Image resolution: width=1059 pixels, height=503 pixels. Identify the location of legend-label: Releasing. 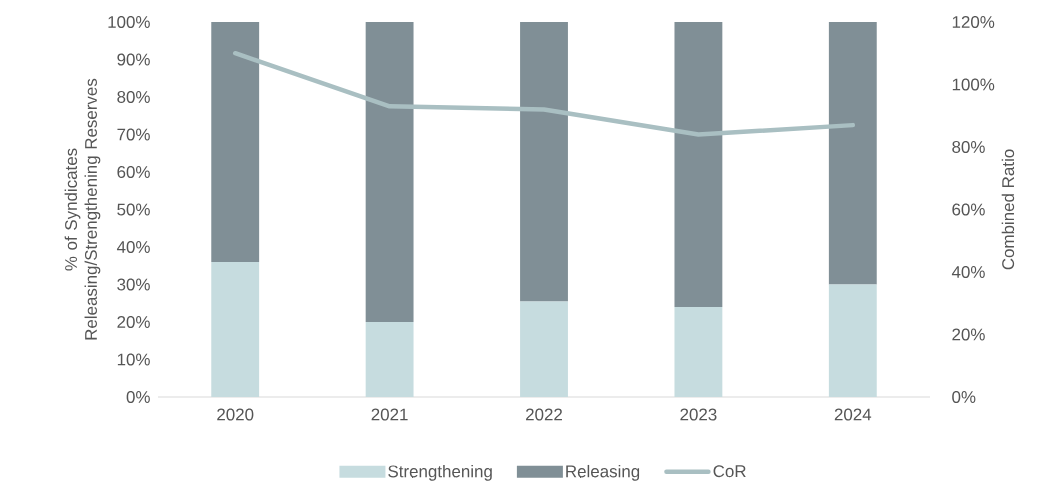
(603, 472).